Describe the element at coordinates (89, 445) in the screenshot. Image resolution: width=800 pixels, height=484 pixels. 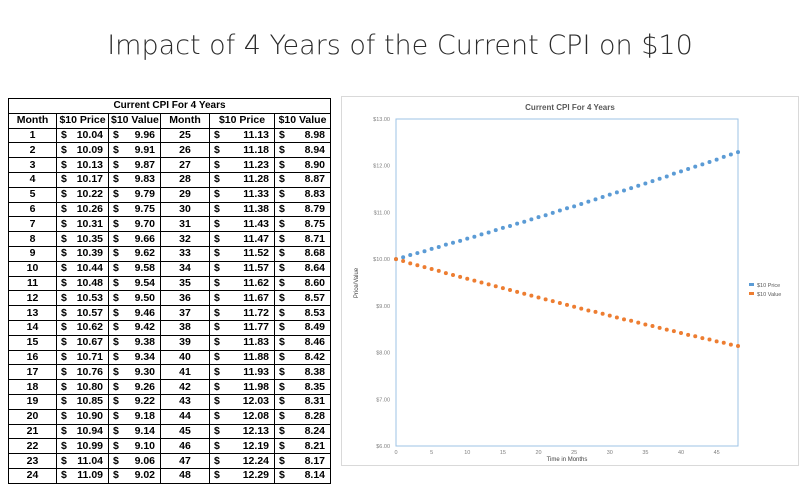
I see `amount: 10.99` at that location.